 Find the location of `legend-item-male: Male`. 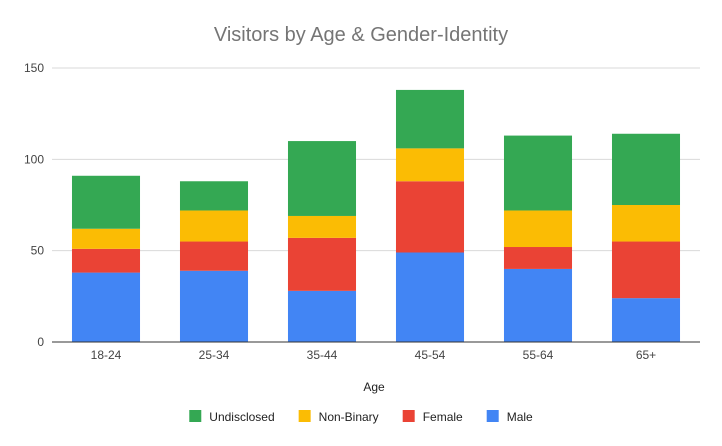

legend-item-male: Male is located at coordinates (509, 417).